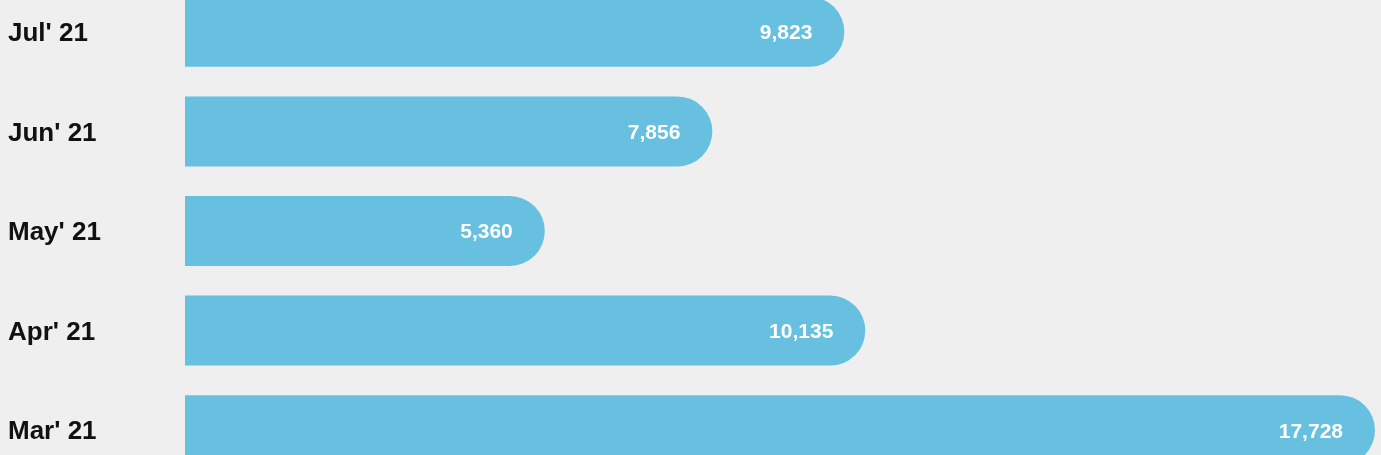 This screenshot has width=1381, height=455. I want to click on data-label: 10,135, so click(801, 330).